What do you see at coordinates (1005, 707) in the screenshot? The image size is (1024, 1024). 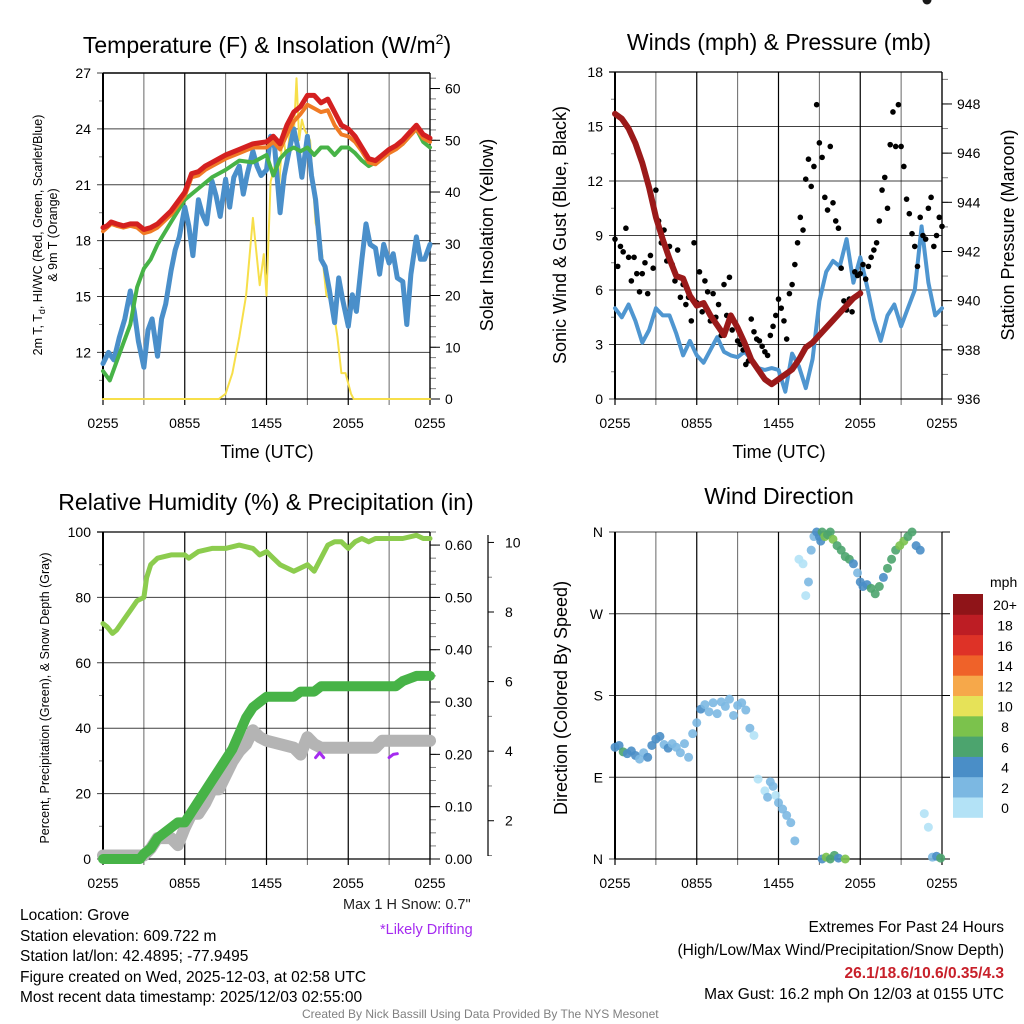 I see `legend-label: 10` at bounding box center [1005, 707].